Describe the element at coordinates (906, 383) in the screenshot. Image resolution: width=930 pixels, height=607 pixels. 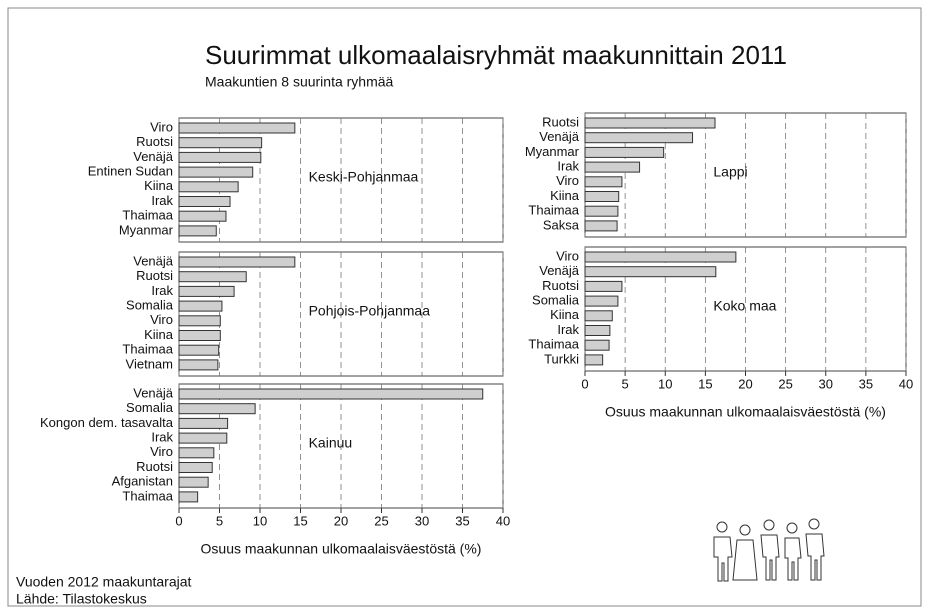
I see `x-tick-label: 40` at that location.